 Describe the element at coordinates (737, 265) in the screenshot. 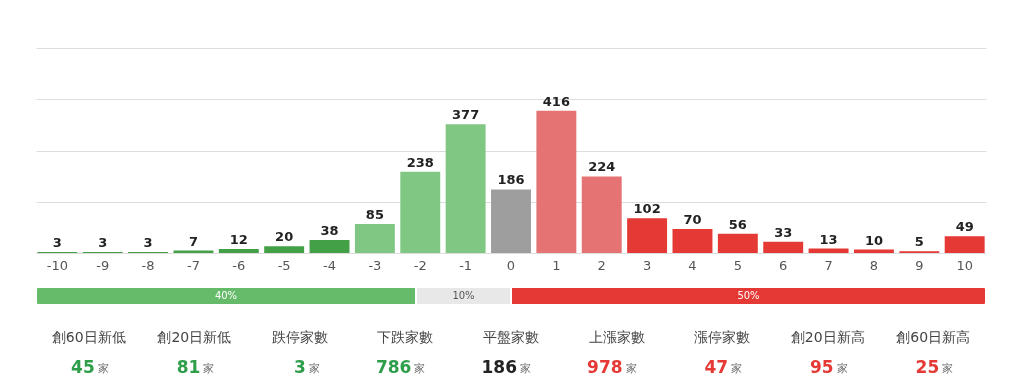

I see `x-tick-label: 5` at that location.